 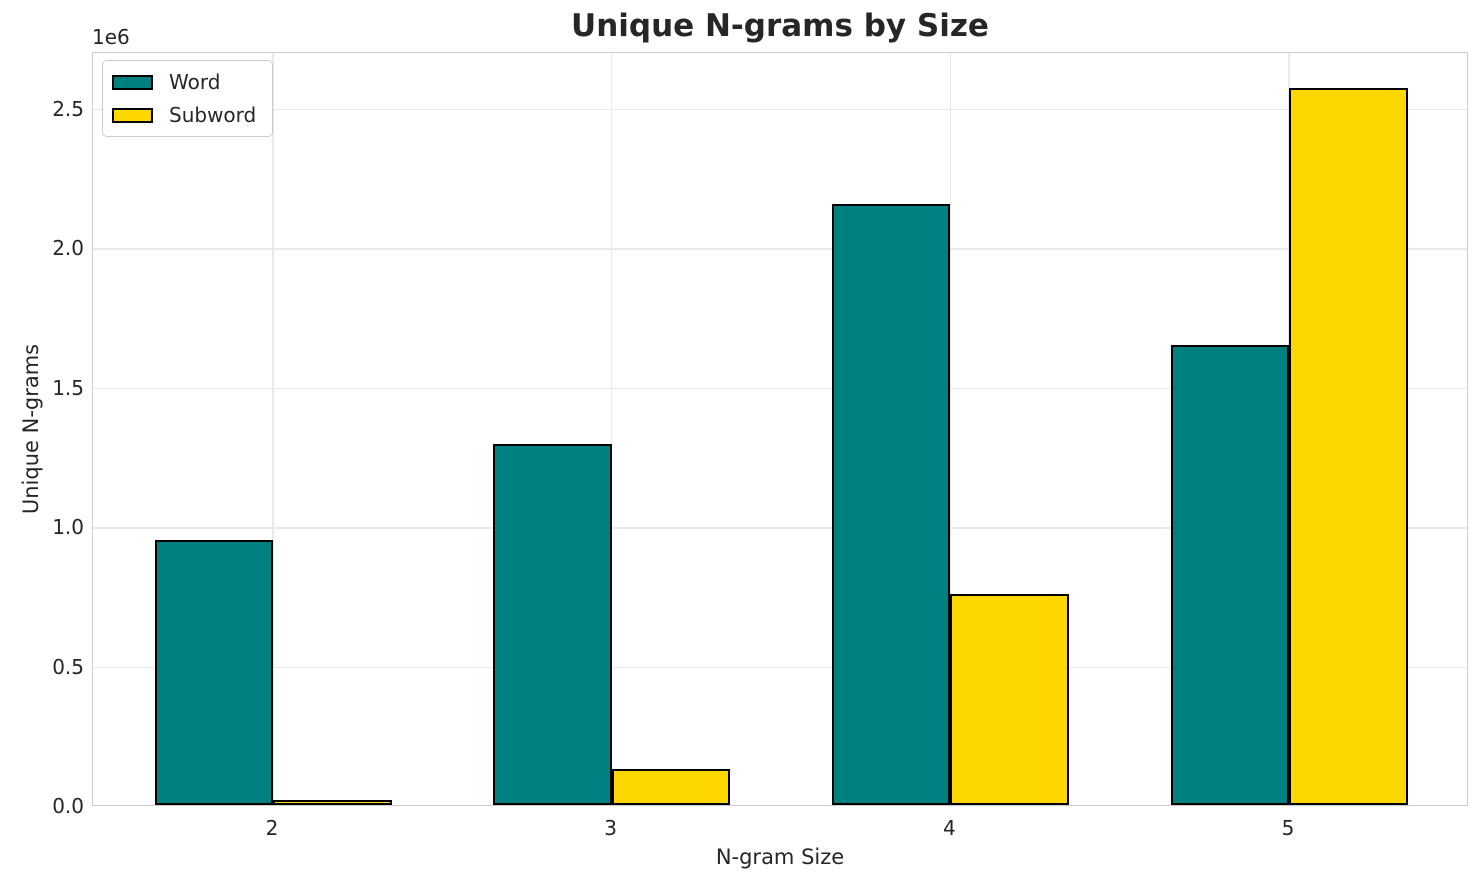 I want to click on x-tick-label: 4, so click(x=949, y=828).